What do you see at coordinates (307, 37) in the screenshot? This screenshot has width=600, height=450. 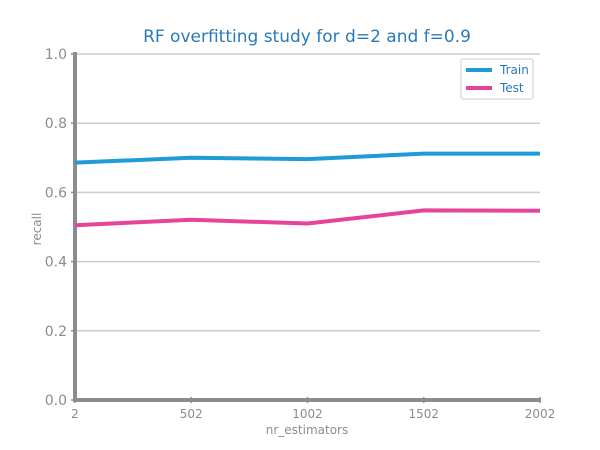 I see `chart-title: RF overfitting study for d=2 and f=0.9` at bounding box center [307, 37].